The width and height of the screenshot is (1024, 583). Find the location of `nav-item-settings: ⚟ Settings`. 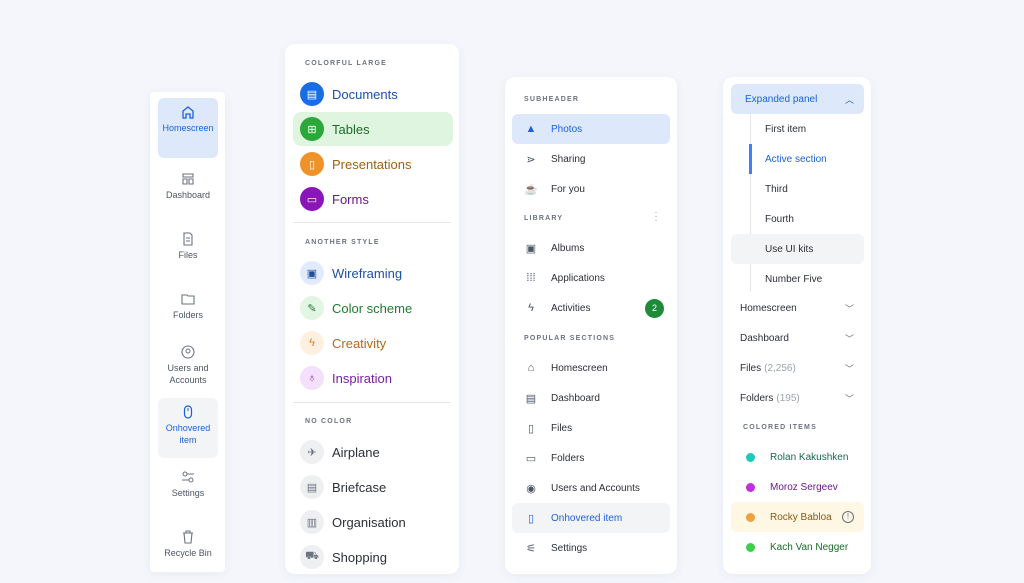

nav-item-settings: ⚟ Settings is located at coordinates (591, 548).